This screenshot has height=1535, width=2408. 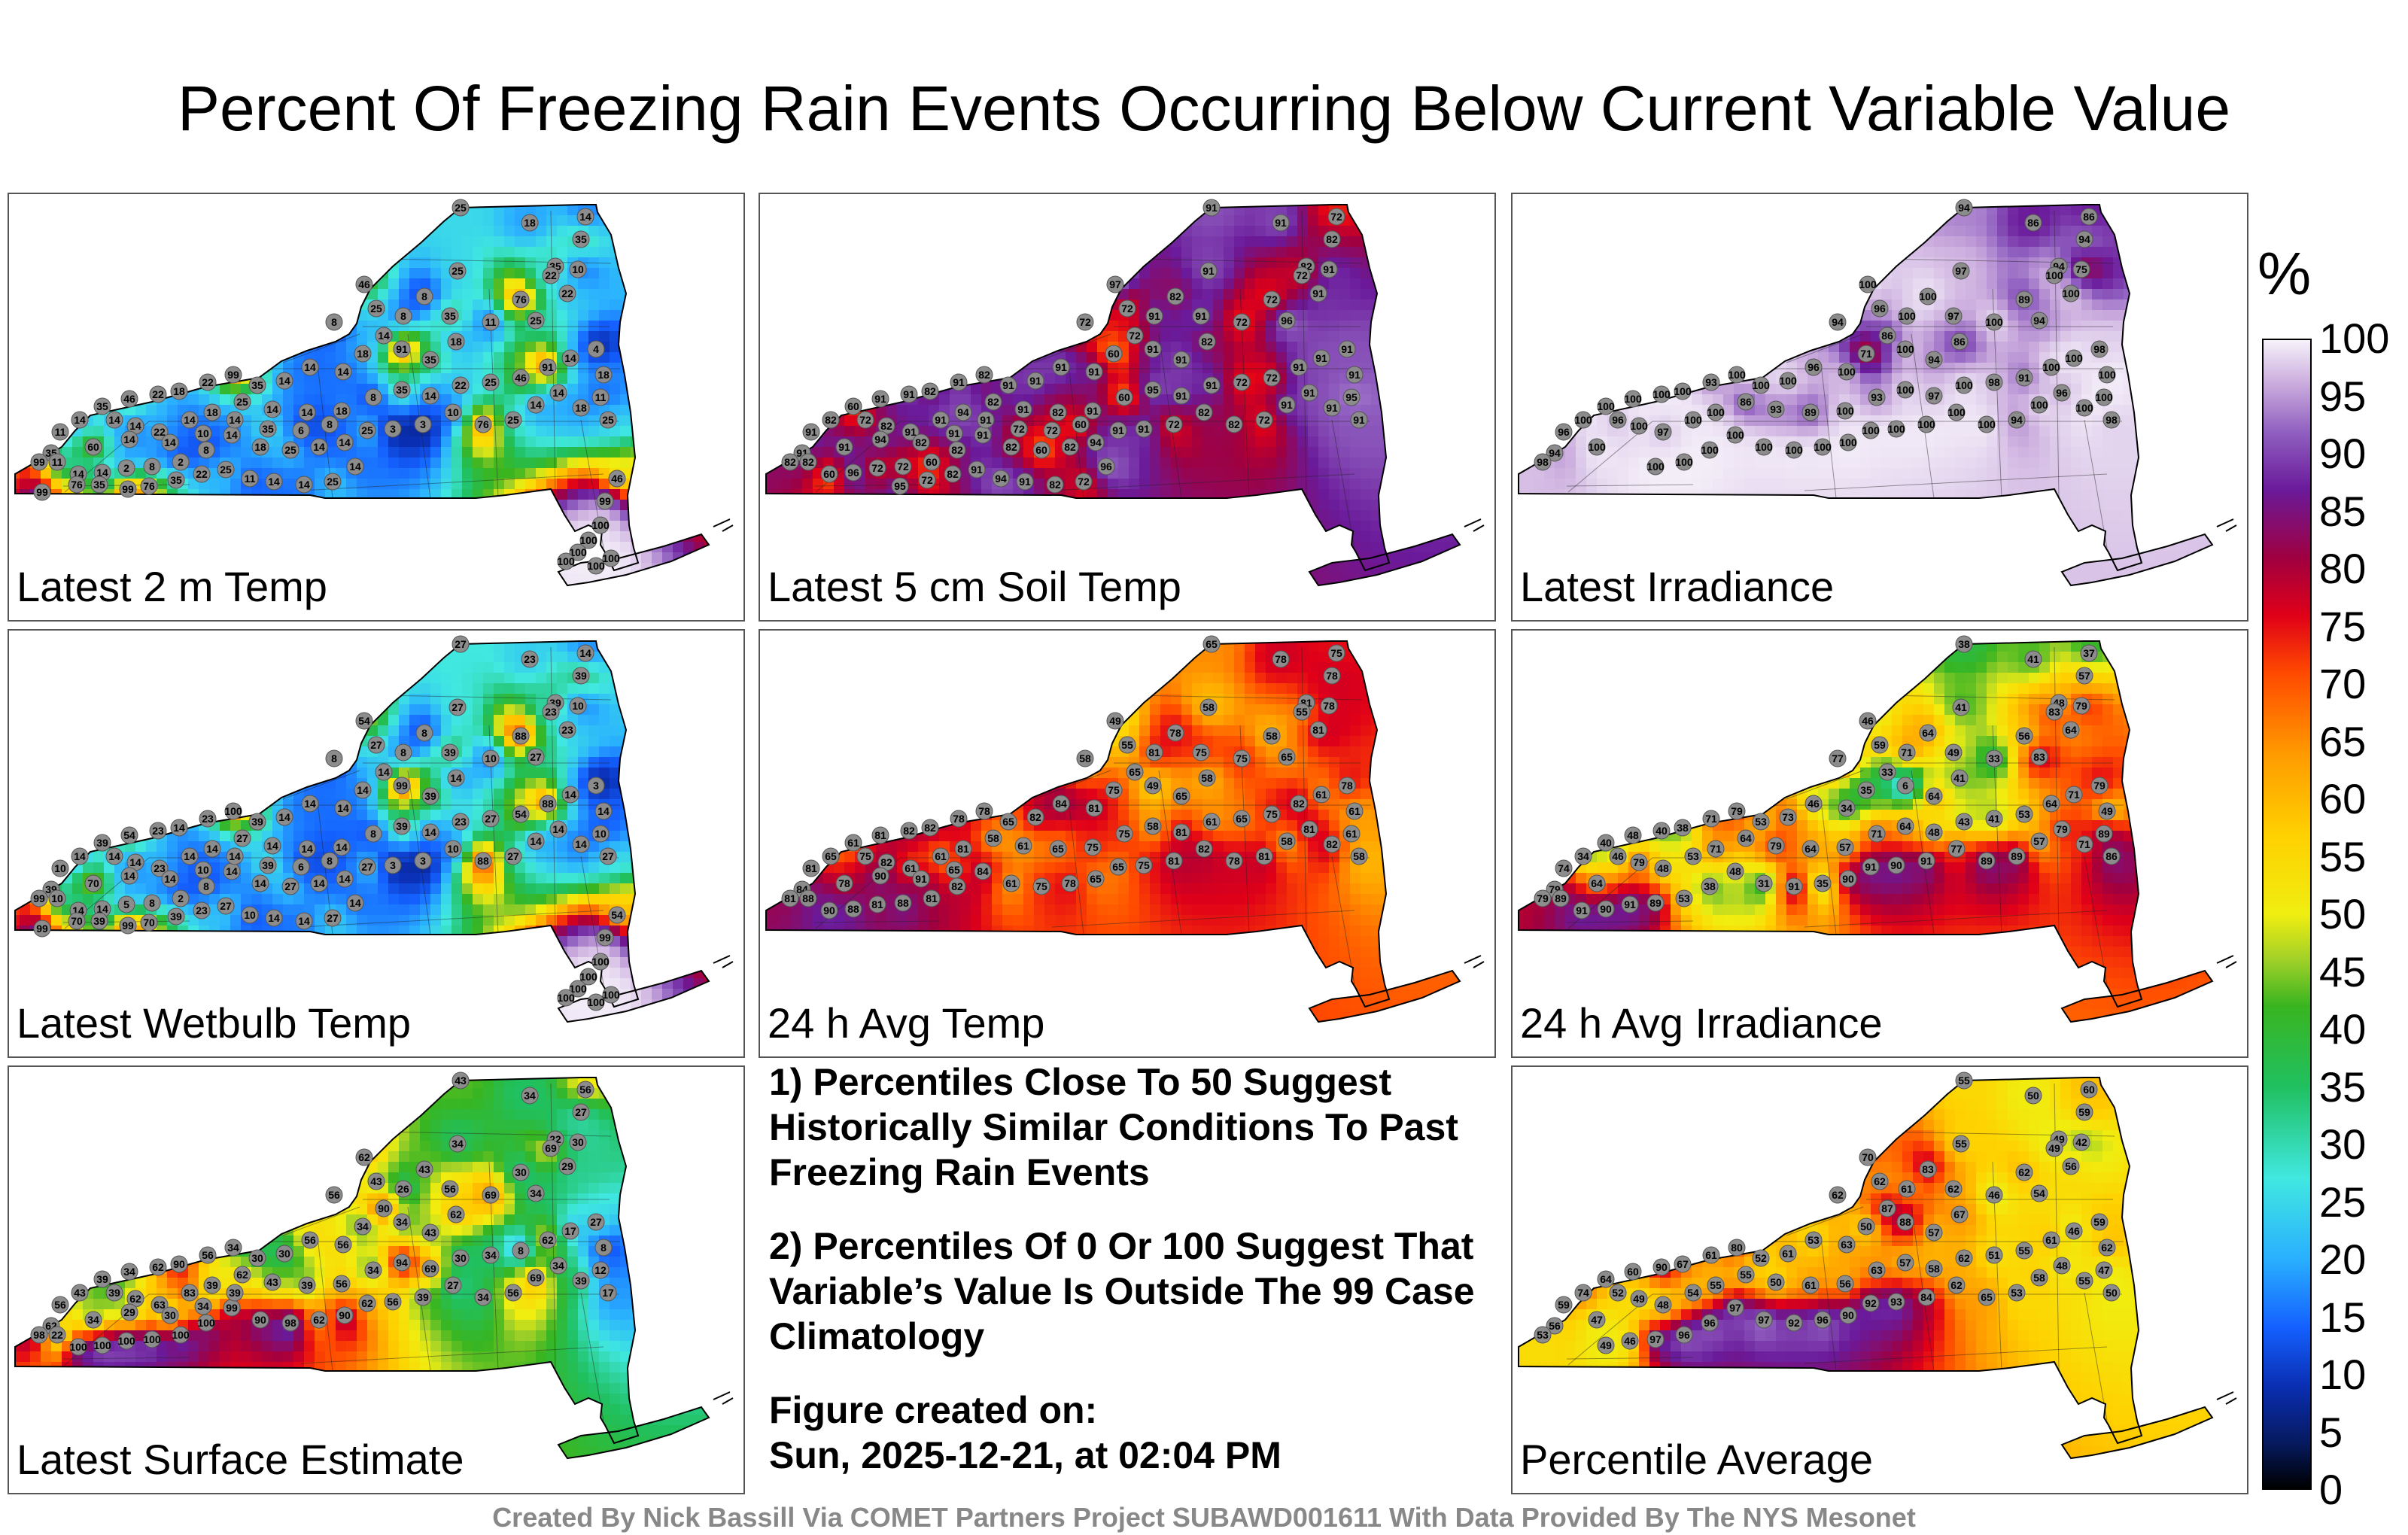 What do you see at coordinates (1830, 388) in the screenshot?
I see `state-outline` at bounding box center [1830, 388].